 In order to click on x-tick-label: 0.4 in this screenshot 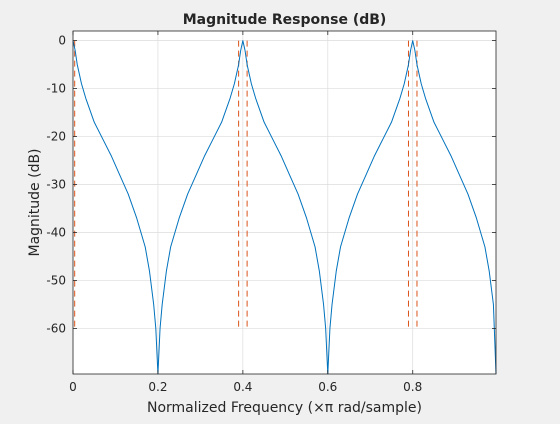, I will do `click(242, 387)`.